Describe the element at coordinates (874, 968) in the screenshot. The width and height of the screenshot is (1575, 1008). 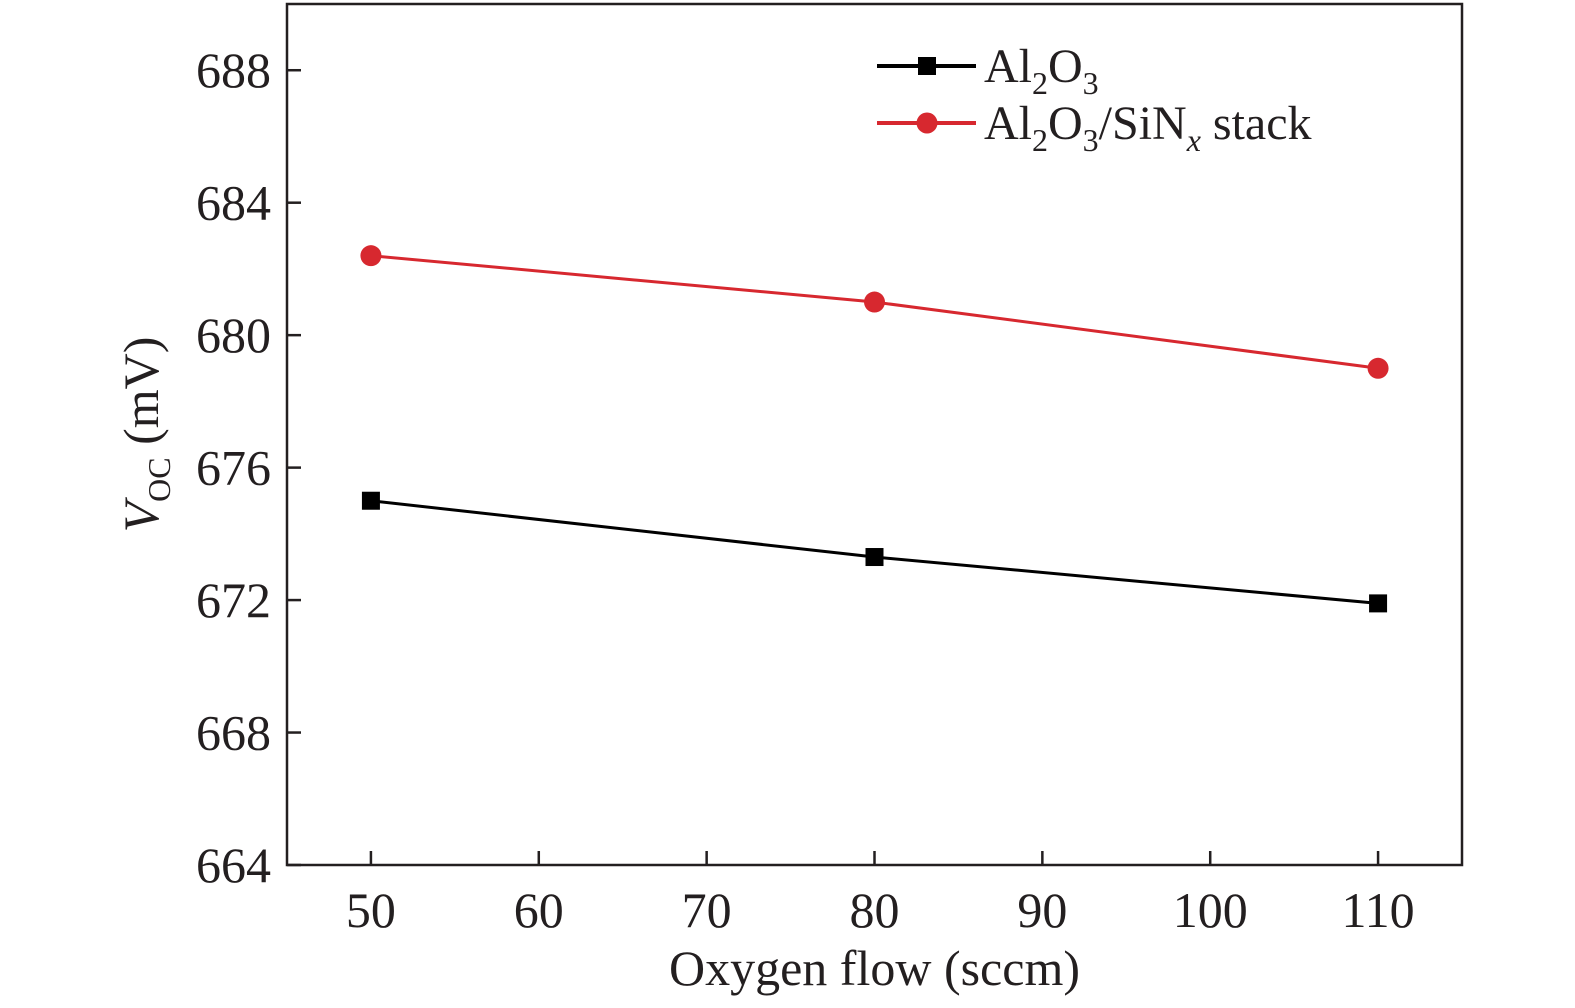
I see `x-axis-title: Oxygen flow (sccm)` at that location.